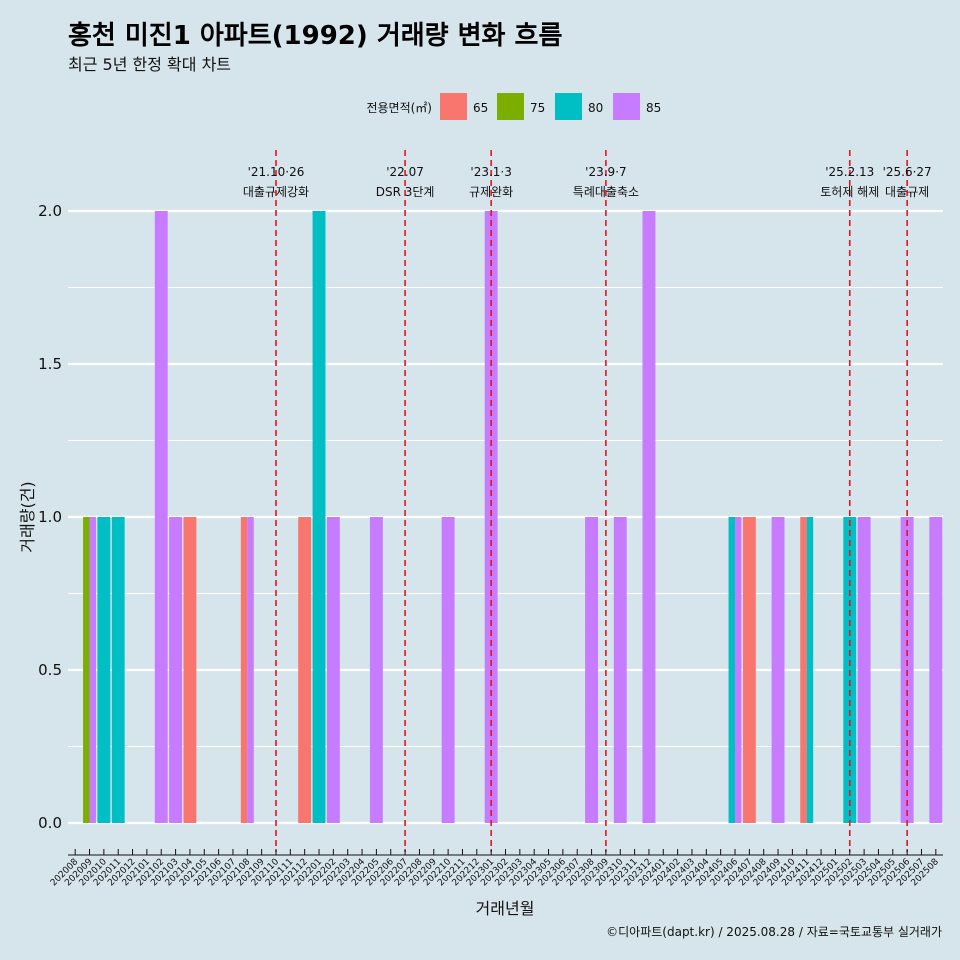 This screenshot has width=960, height=960. I want to click on annotation-label: DSR 3단계, so click(405, 192).